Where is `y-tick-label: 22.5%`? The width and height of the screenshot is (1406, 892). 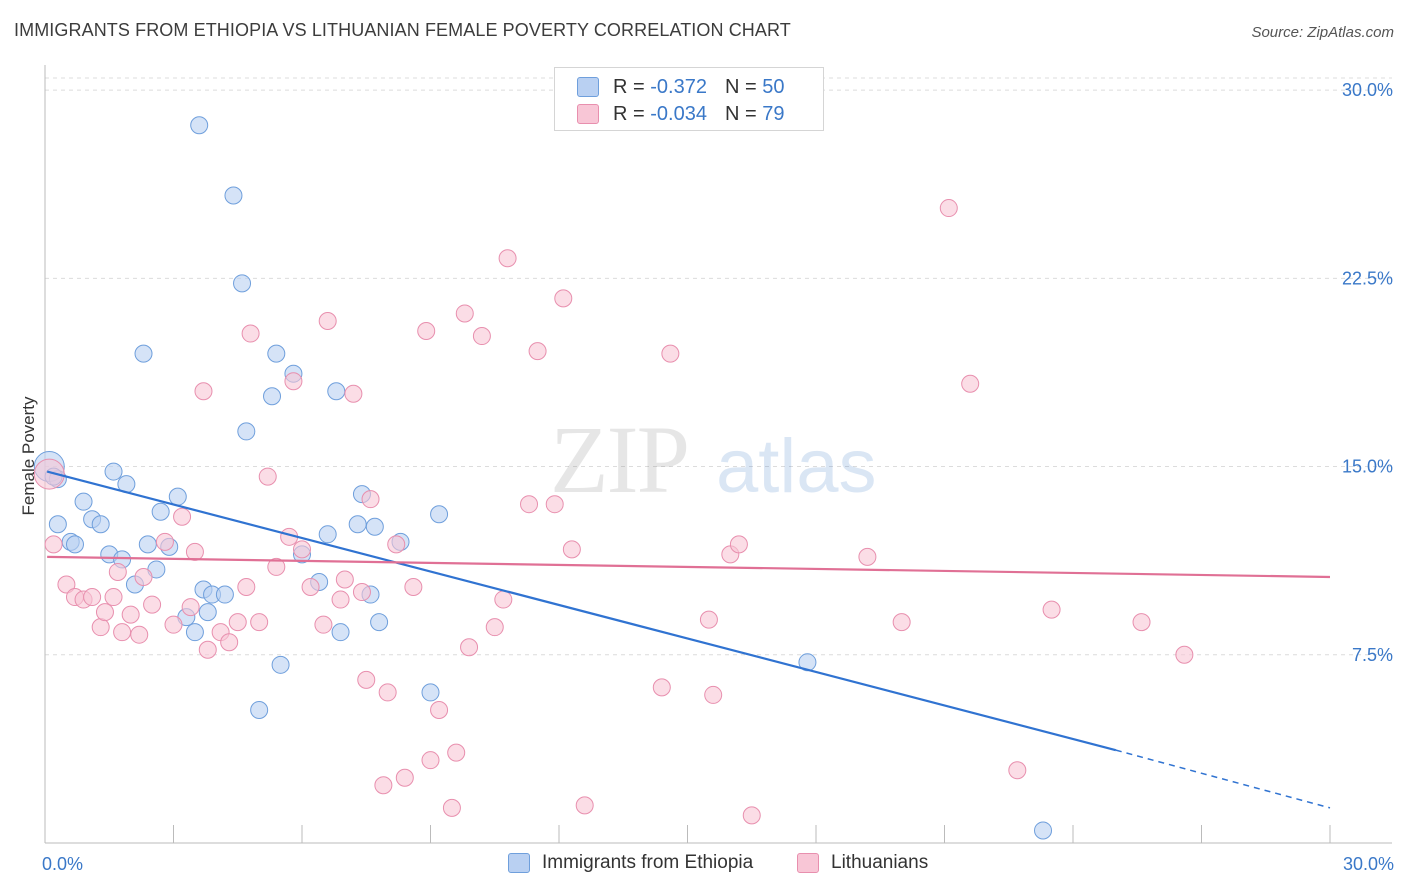
y-tick-label: 22.5% is located at coordinates (1367, 278).